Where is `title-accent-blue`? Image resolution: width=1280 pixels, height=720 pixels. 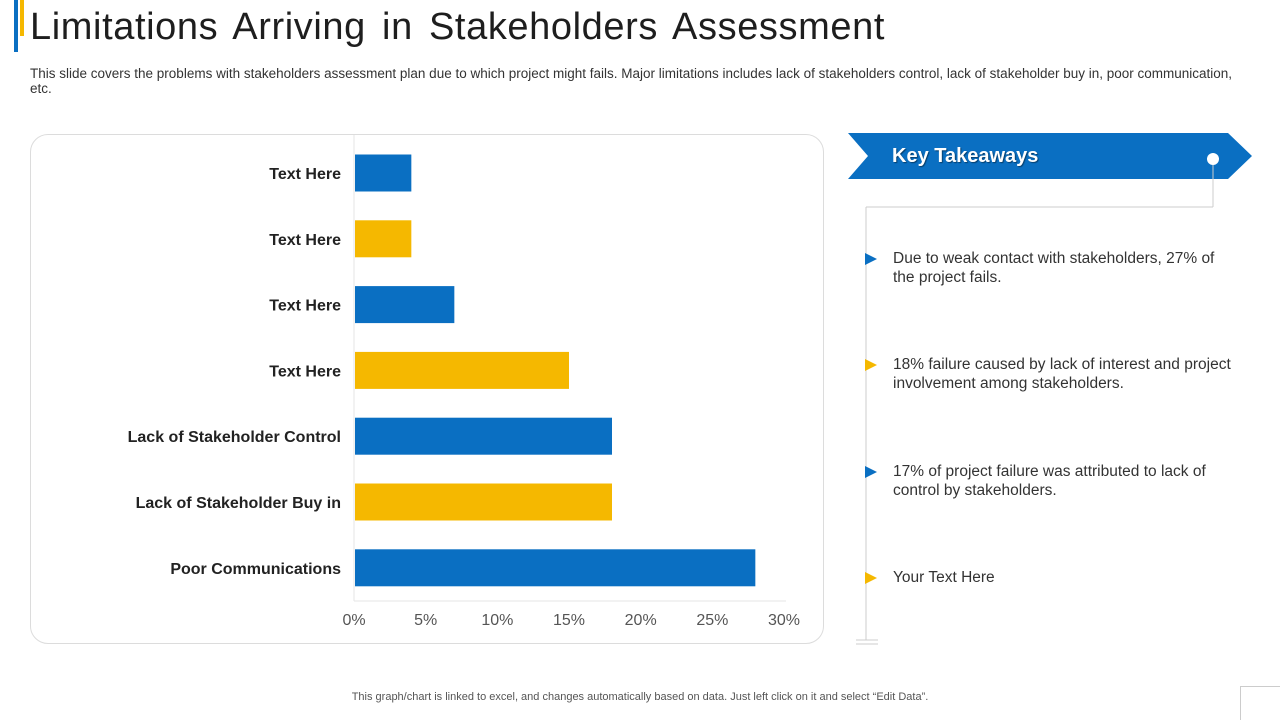 title-accent-blue is located at coordinates (16, 26).